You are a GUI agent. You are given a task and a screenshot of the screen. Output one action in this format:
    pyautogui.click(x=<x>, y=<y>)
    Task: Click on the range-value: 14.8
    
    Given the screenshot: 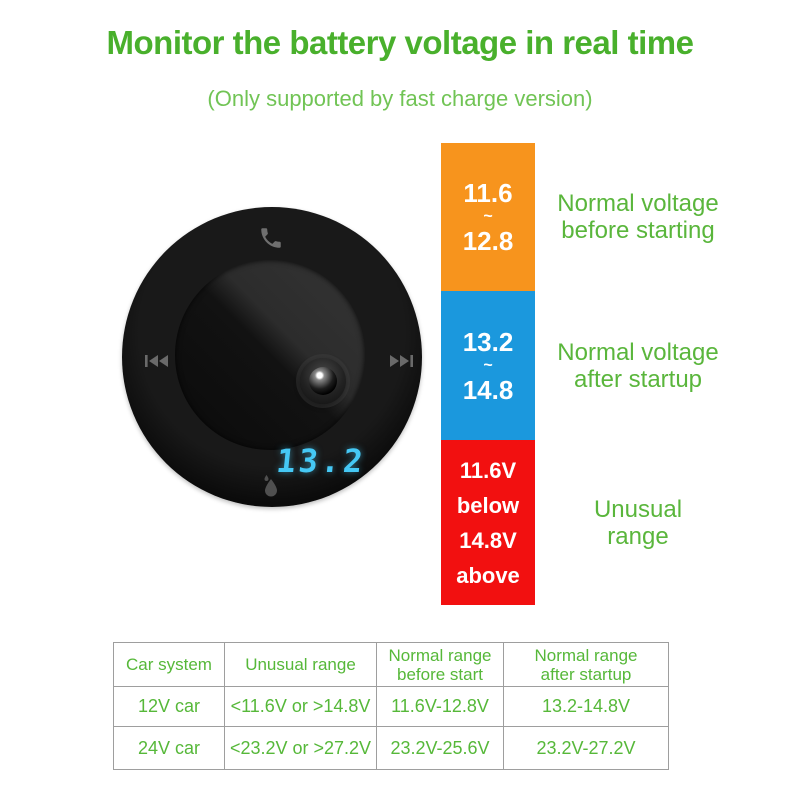 What is the action you would take?
    pyautogui.click(x=488, y=389)
    